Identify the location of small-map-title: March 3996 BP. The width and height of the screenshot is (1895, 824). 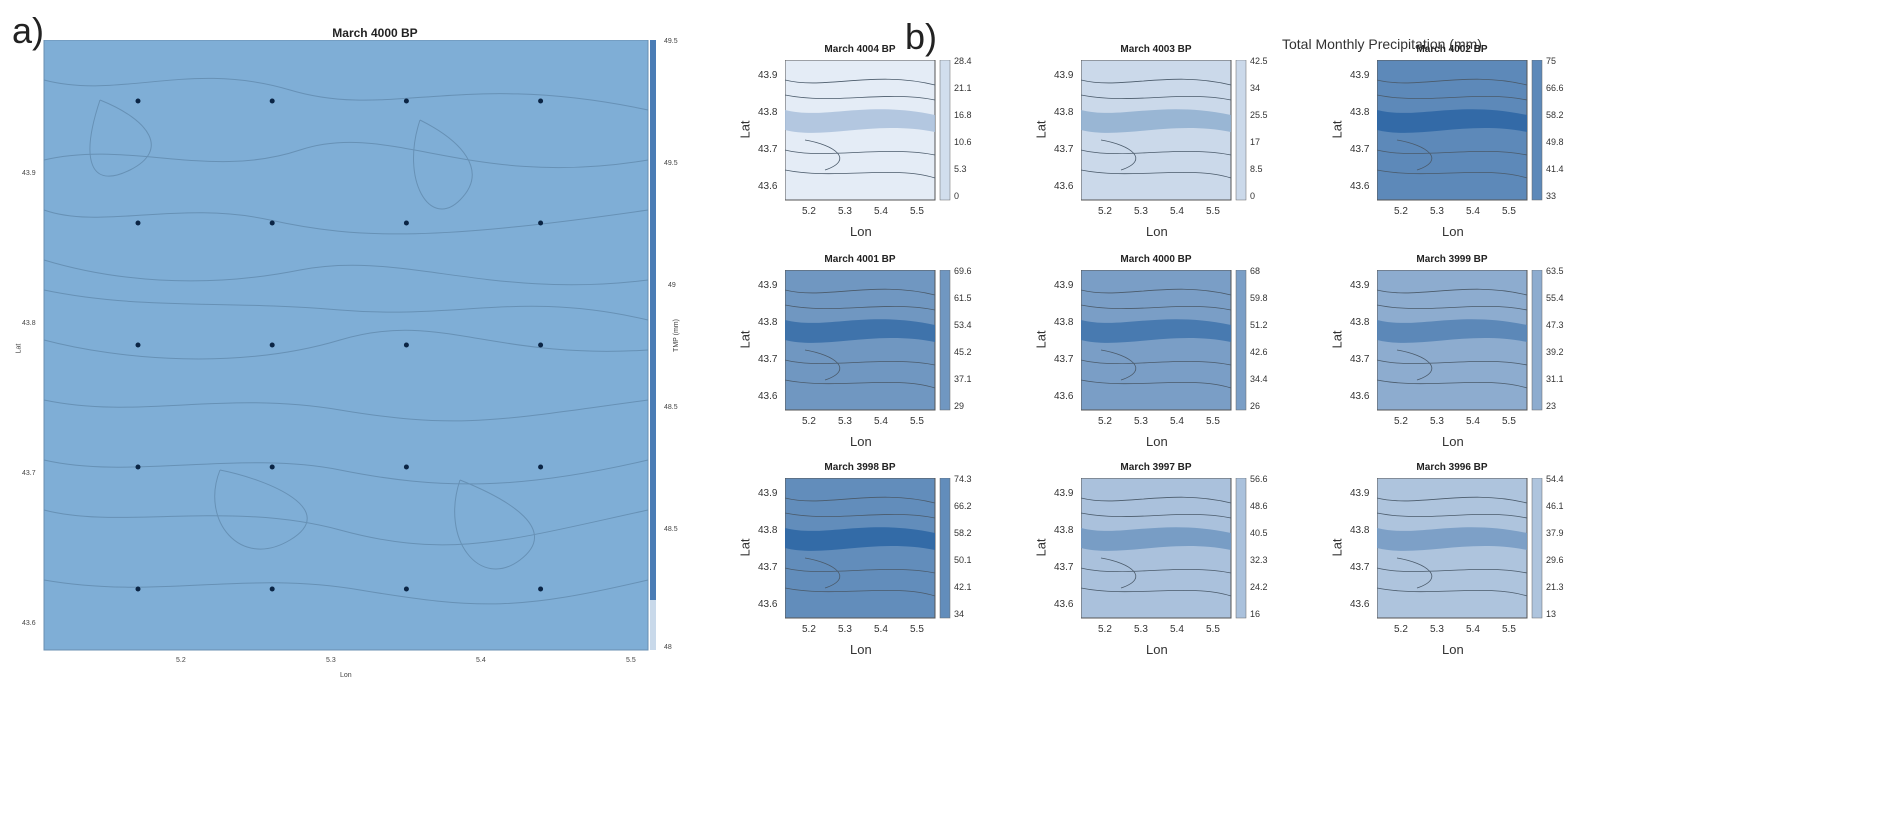
(1452, 467).